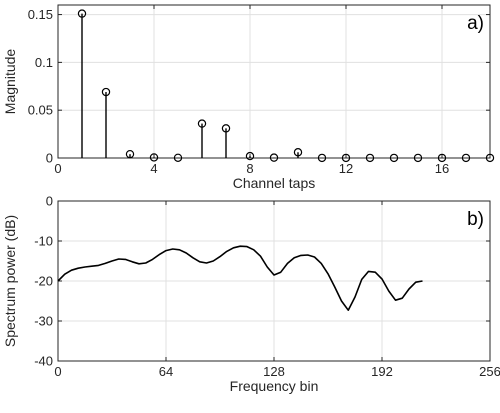  I want to click on spectrum-line, so click(240, 278).